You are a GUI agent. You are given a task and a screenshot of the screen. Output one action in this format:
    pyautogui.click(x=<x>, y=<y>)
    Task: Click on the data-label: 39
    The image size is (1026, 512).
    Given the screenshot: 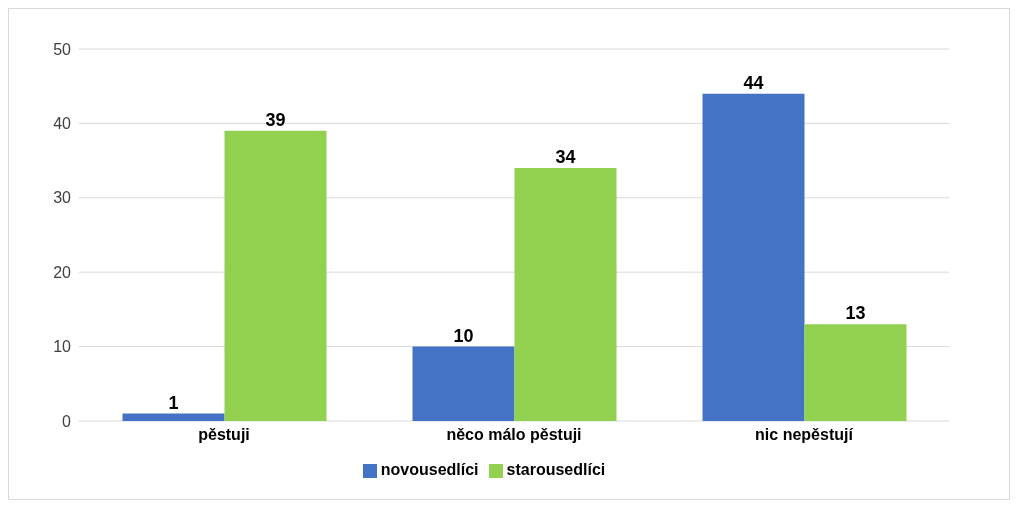 What is the action you would take?
    pyautogui.click(x=275, y=119)
    